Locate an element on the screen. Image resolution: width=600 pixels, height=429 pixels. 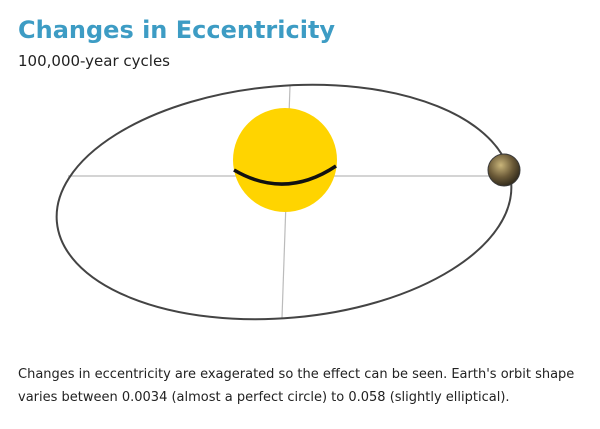
sun is located at coordinates (285, 160).